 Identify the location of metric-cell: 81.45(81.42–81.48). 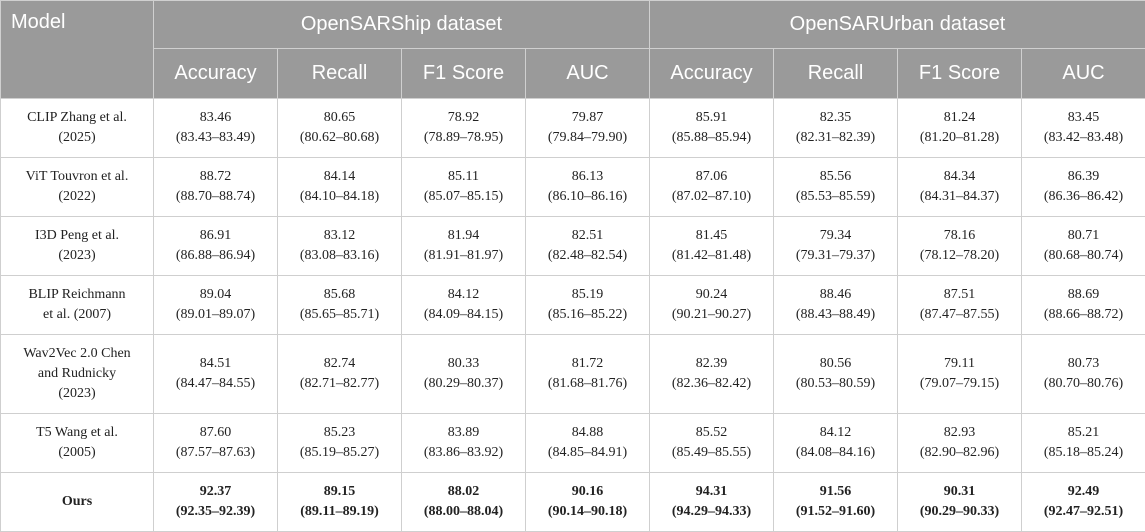
(712, 246).